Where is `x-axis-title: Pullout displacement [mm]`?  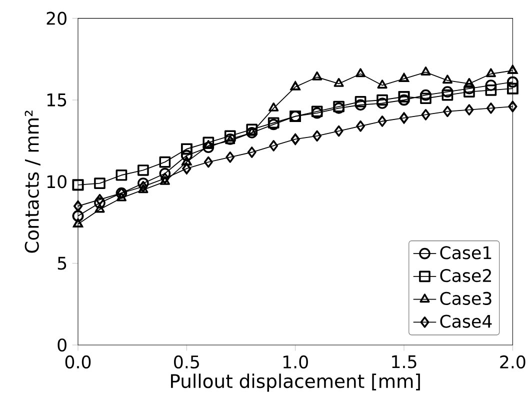 x-axis-title: Pullout displacement [mm] is located at coordinates (295, 383).